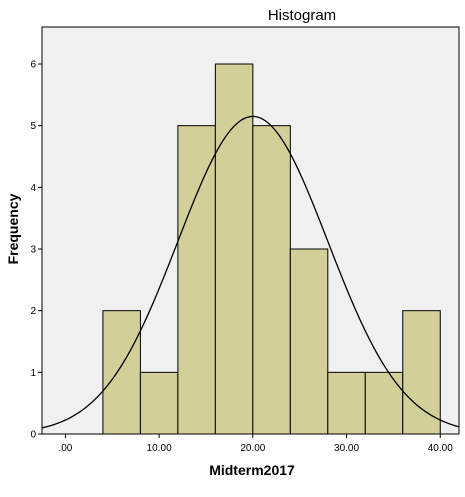  I want to click on x-tick-label: 10.00, so click(159, 448).